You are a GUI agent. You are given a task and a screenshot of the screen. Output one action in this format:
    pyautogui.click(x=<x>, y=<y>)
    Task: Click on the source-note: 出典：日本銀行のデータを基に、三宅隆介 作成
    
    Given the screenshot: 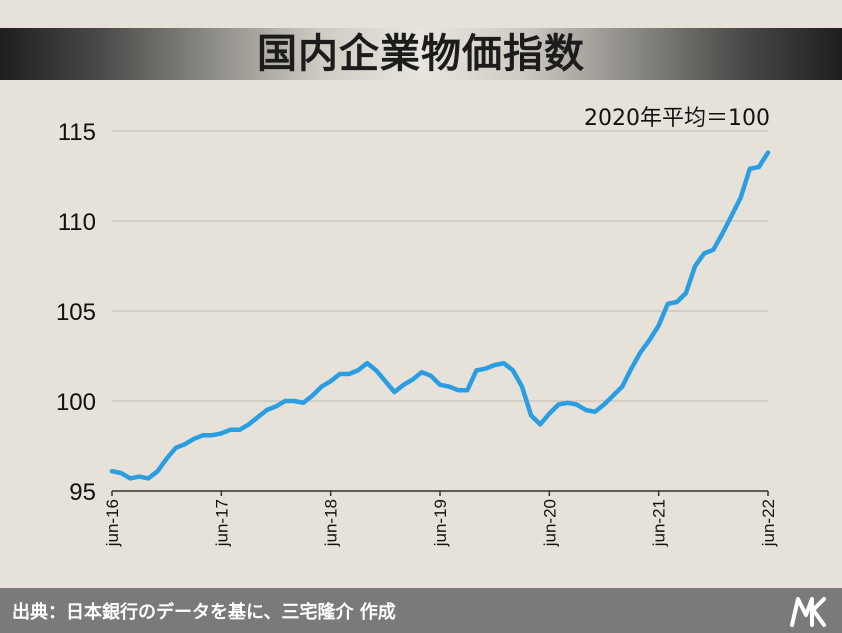 What is the action you would take?
    pyautogui.click(x=204, y=612)
    